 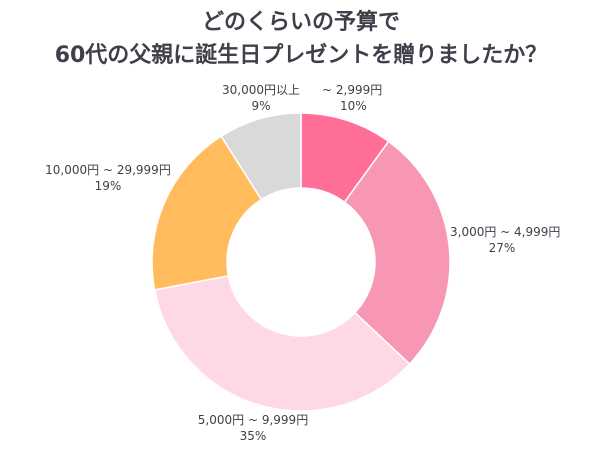 I want to click on slice-4-value-label: 19%, so click(x=108, y=186).